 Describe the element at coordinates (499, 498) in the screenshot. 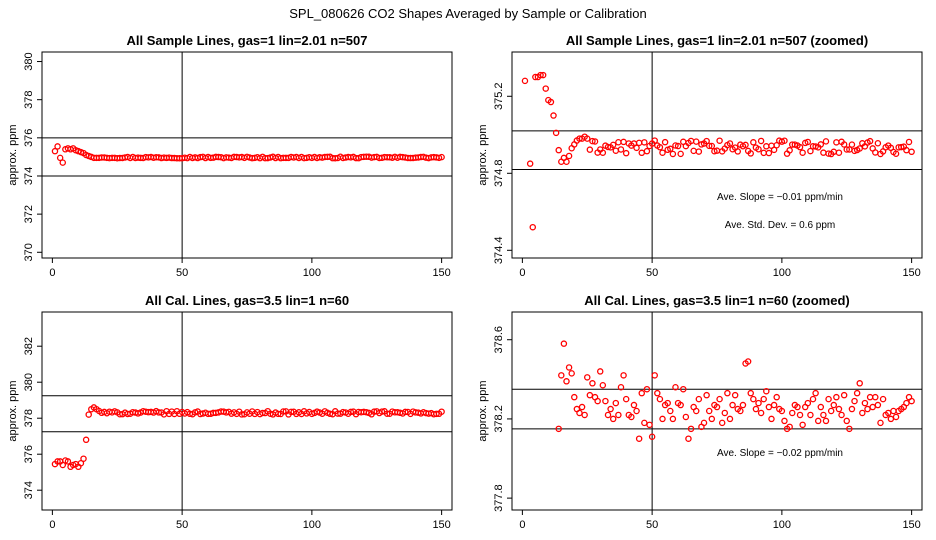

I see `y-tick-label: 377.8` at that location.